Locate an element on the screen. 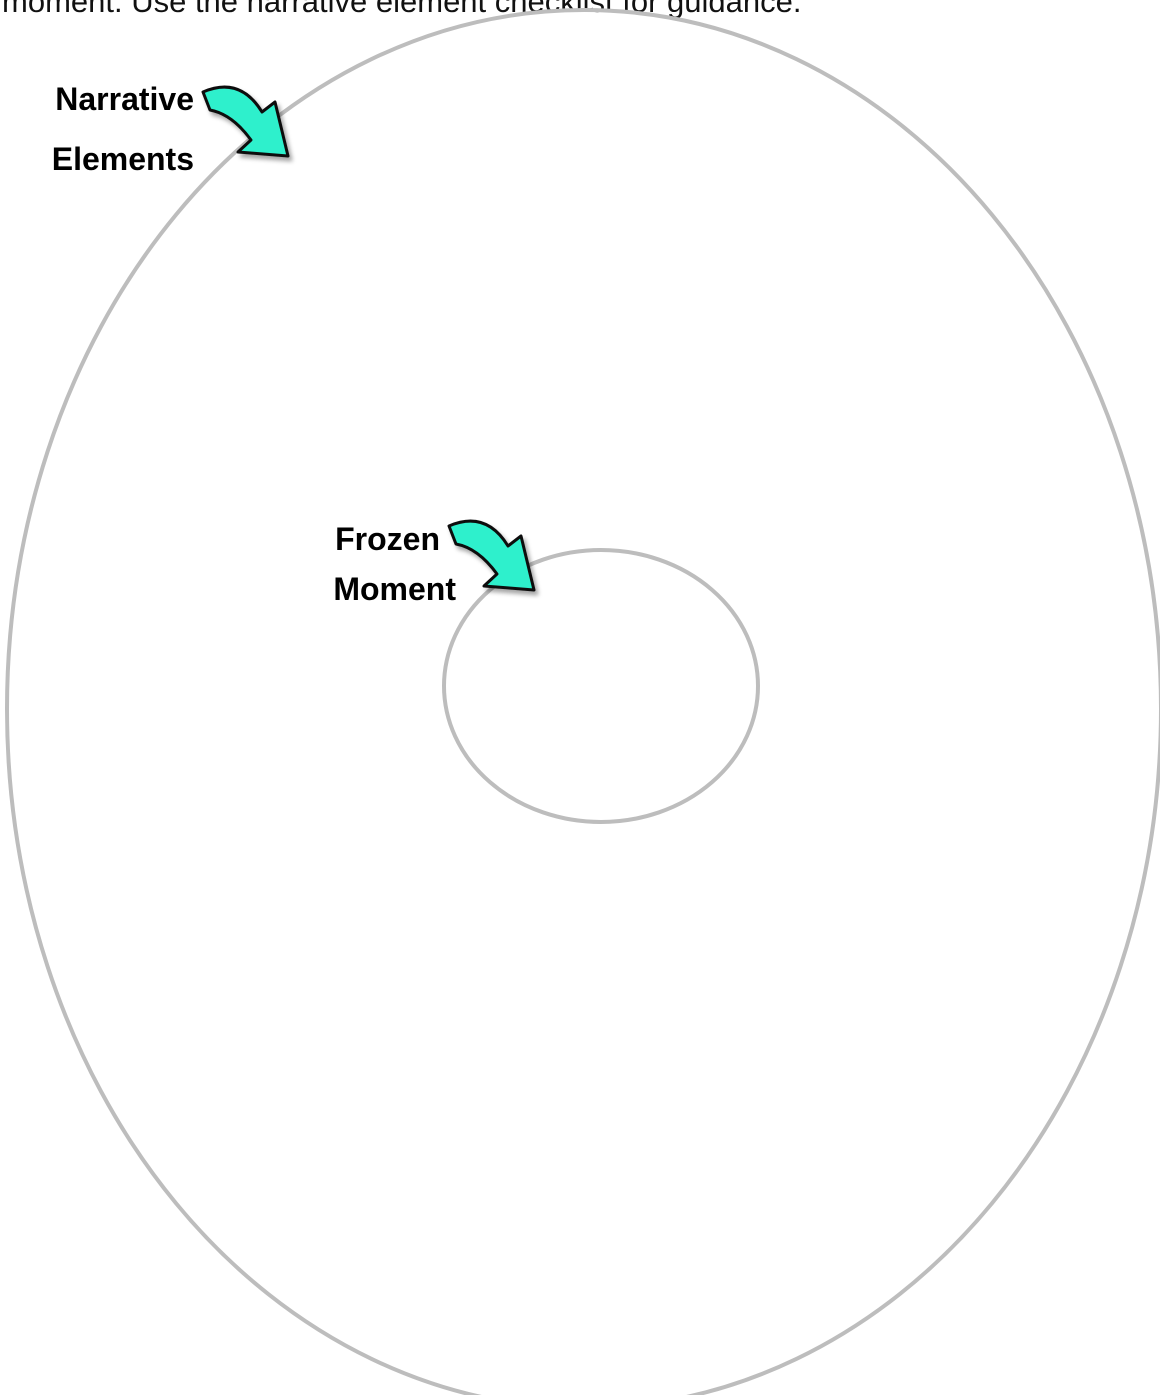 This screenshot has width=1160, height=1395. inner-ring is located at coordinates (601, 686).